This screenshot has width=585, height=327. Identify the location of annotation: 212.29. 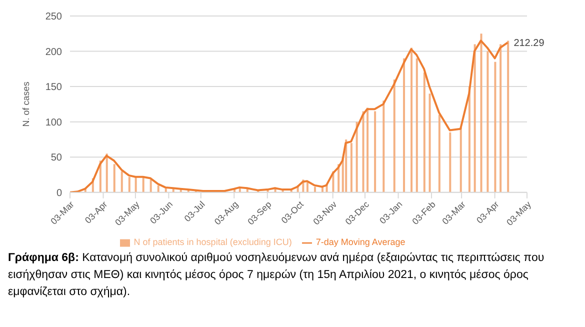
(529, 44).